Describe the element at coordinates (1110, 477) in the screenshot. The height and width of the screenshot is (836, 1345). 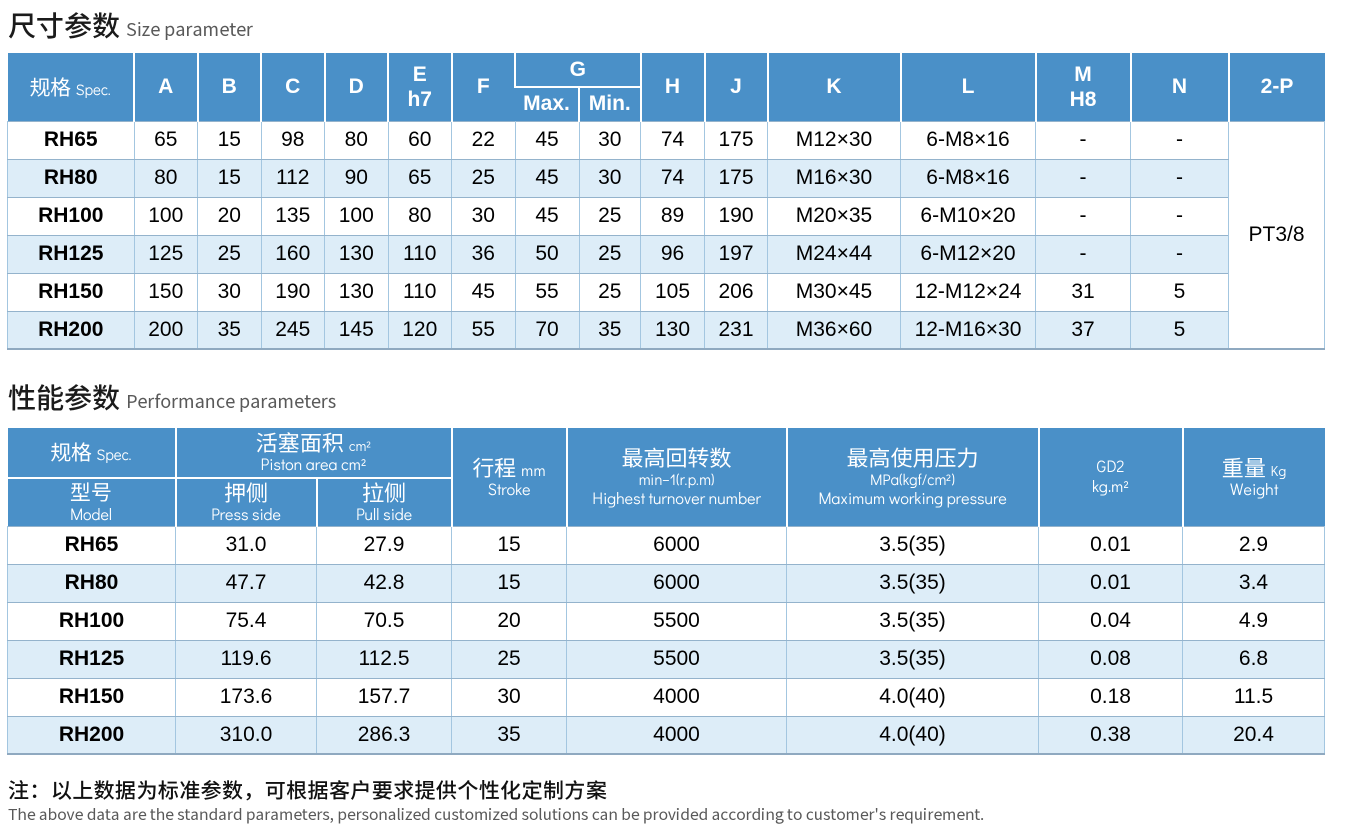
I see `perf-header-gd2: GD2 kg.m²` at that location.